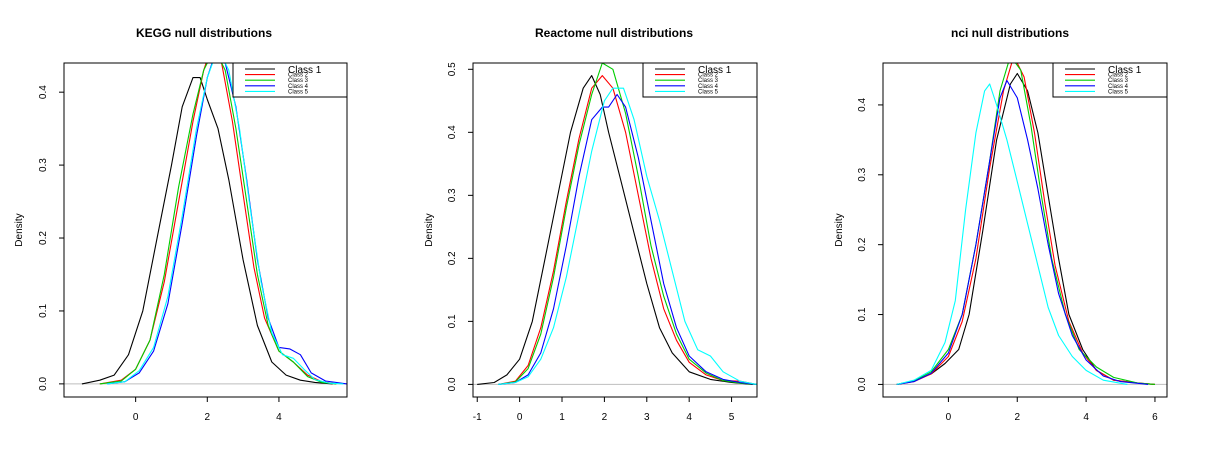  Describe the element at coordinates (604, 410) in the screenshot. I see `x-axis: -1 0 1 2 3 4 5` at that location.